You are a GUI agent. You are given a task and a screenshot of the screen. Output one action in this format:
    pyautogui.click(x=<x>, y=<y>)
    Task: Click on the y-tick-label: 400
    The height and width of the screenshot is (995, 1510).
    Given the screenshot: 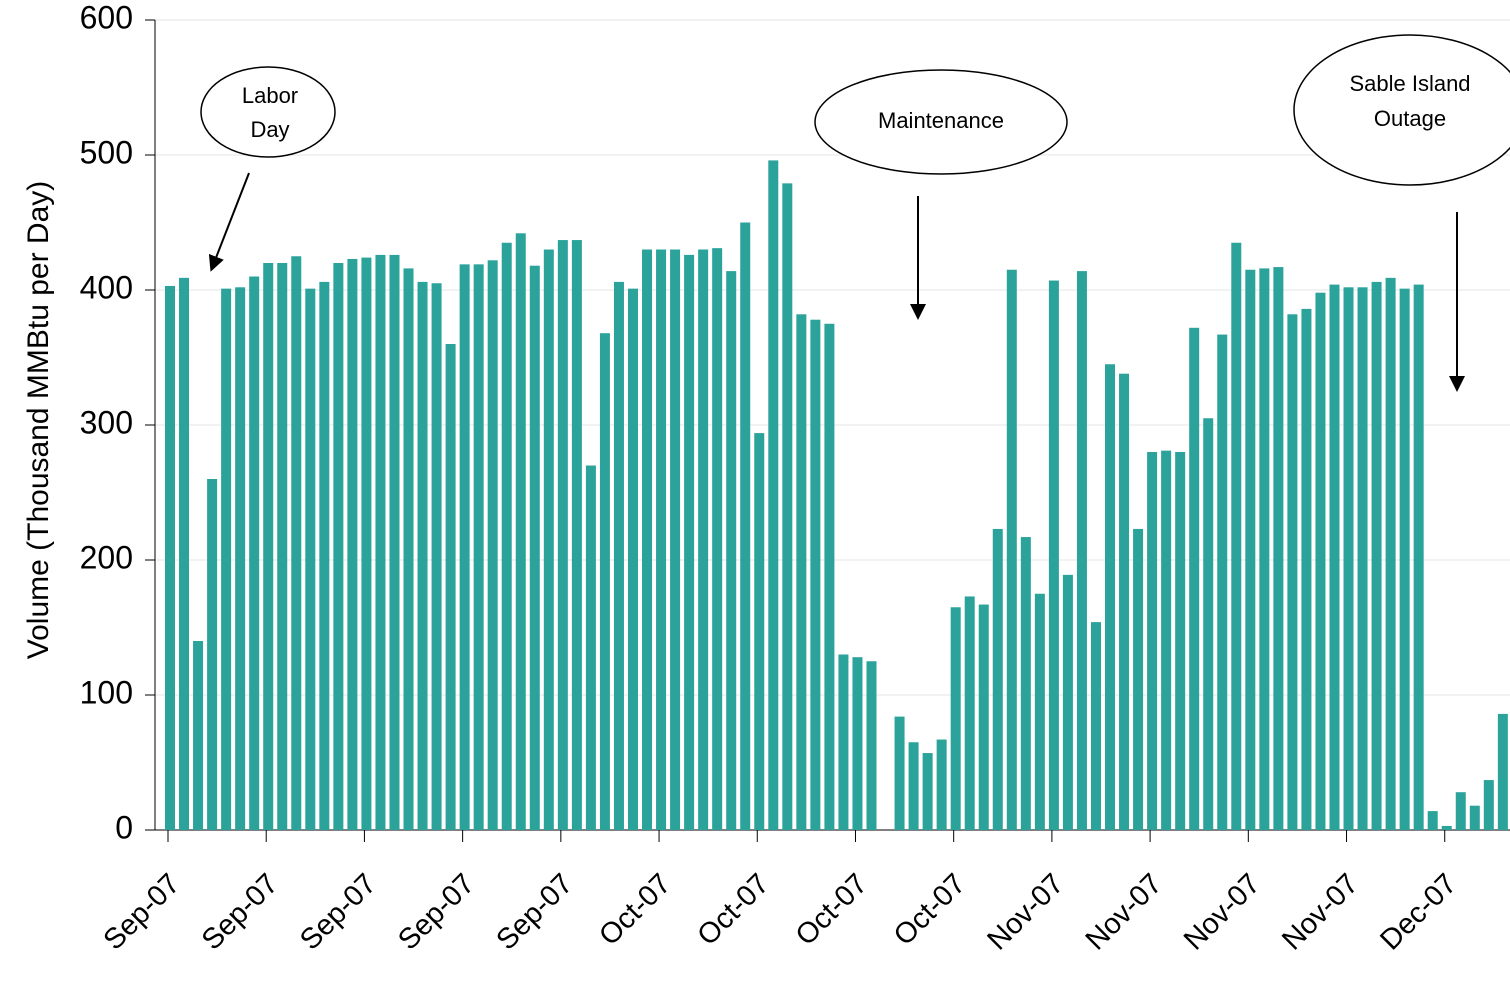 What is the action you would take?
    pyautogui.click(x=106, y=287)
    